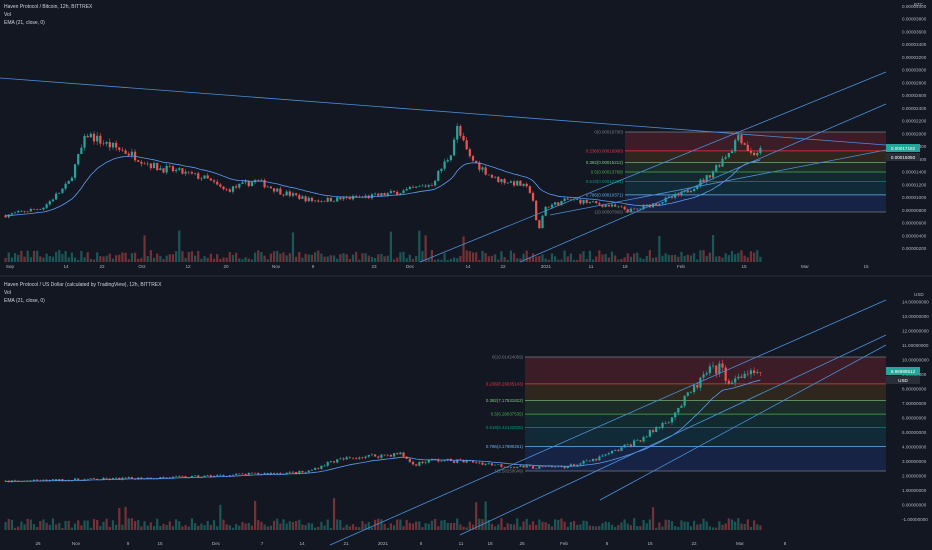 Image resolution: width=932 pixels, height=550 pixels. Describe the element at coordinates (24, 301) in the screenshot. I see `chart2-ema-indicator: EMA (21, close, 0)` at that location.